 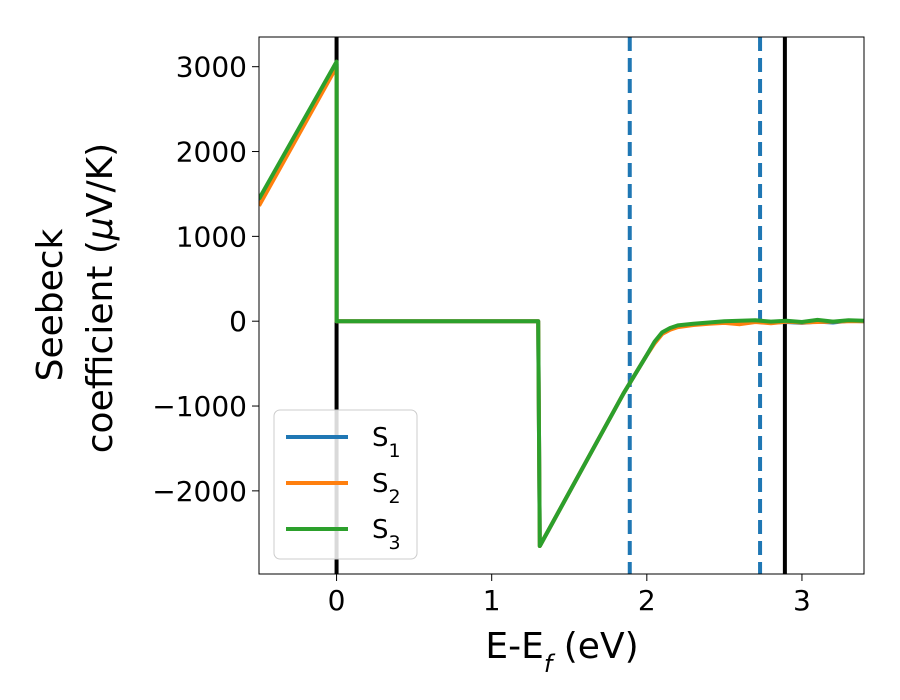 I want to click on y-axis-ticks: −2000 −1000 0 1000 2000 3000, so click(x=205, y=279).